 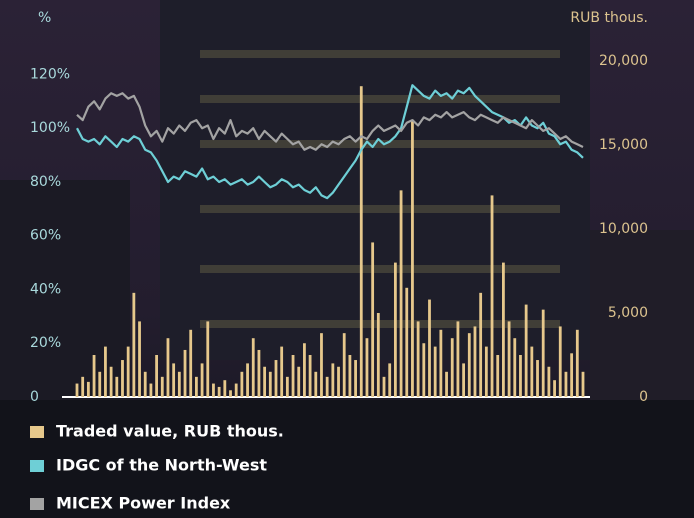 What do you see at coordinates (609, 18) in the screenshot?
I see `y2-axis-label: RUB thous.` at bounding box center [609, 18].